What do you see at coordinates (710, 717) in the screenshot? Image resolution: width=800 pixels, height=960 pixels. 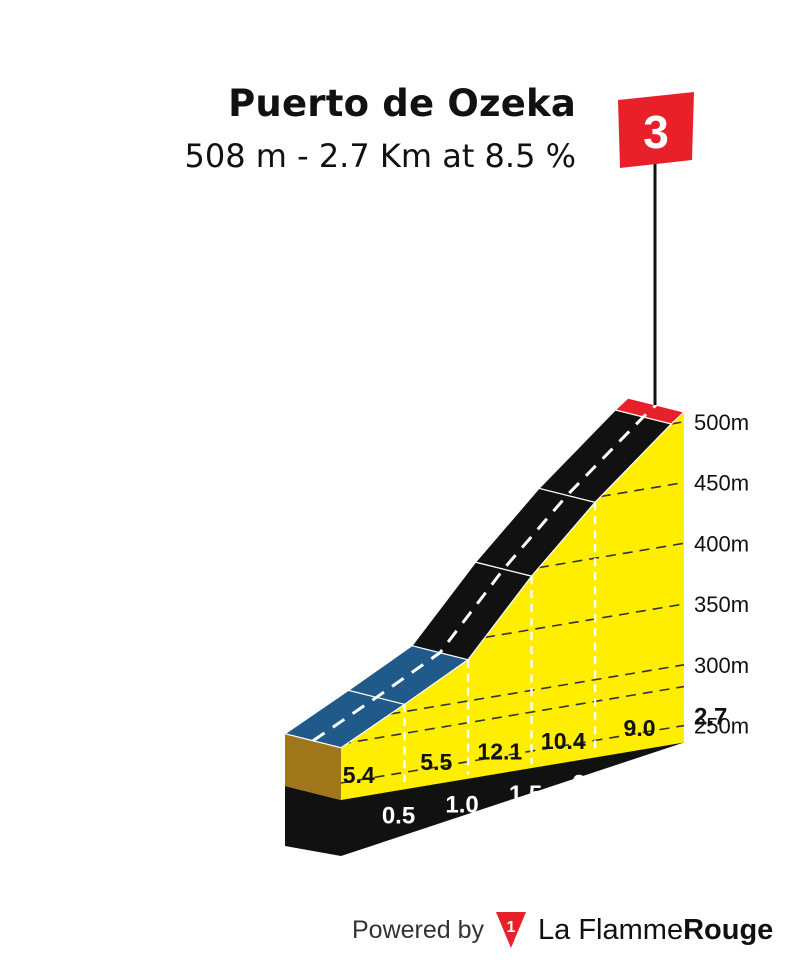 I see `total-distance-label: 2.7` at bounding box center [710, 717].